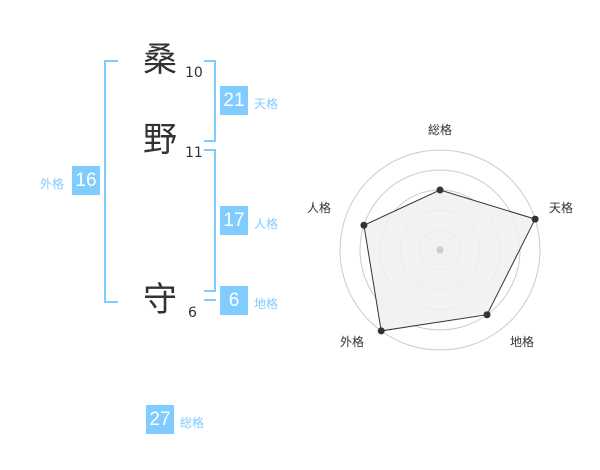 The width and height of the screenshot is (600, 470). What do you see at coordinates (266, 304) in the screenshot?
I see `chikaku-label: 地格` at bounding box center [266, 304].